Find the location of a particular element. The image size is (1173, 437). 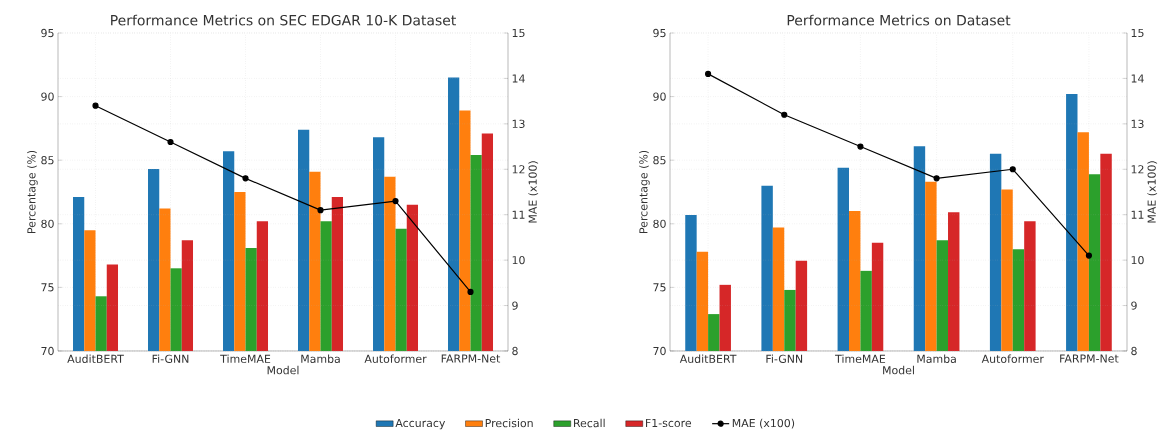

legend-label: Accuracy is located at coordinates (420, 424).